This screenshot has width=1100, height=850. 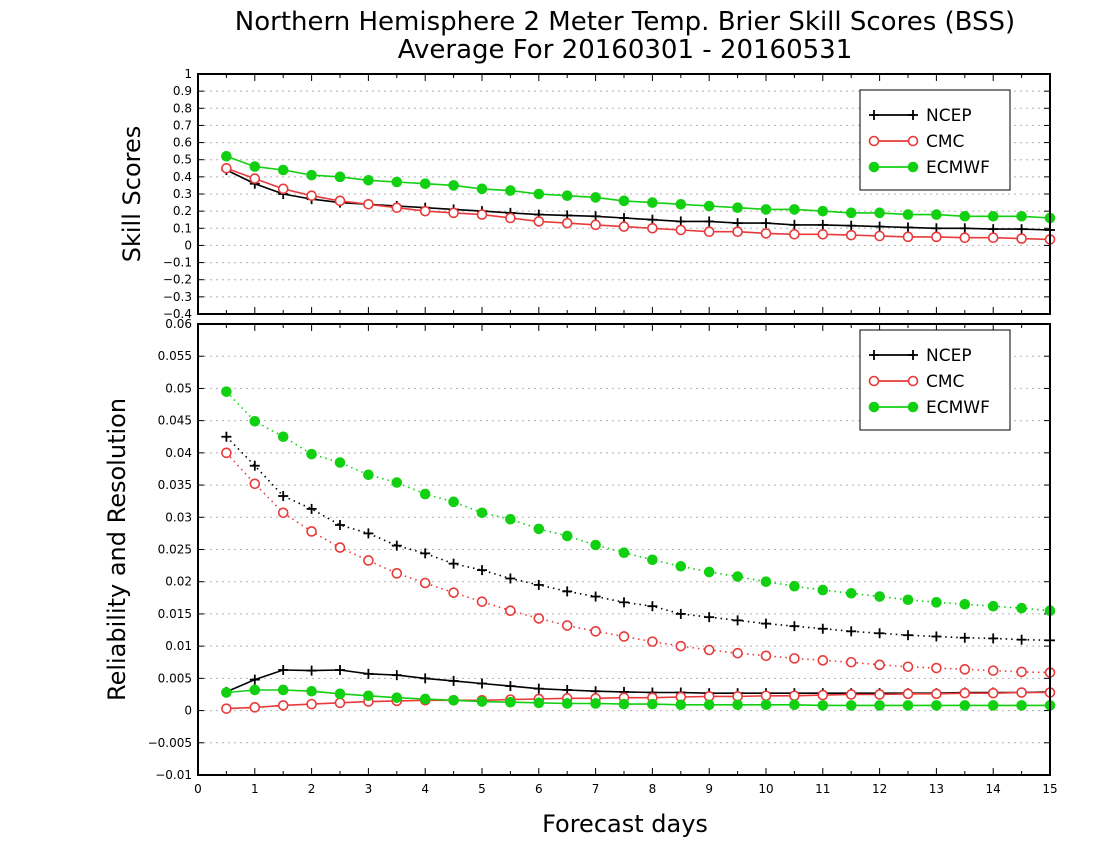 I want to click on x-tick-label: 6, so click(x=539, y=789).